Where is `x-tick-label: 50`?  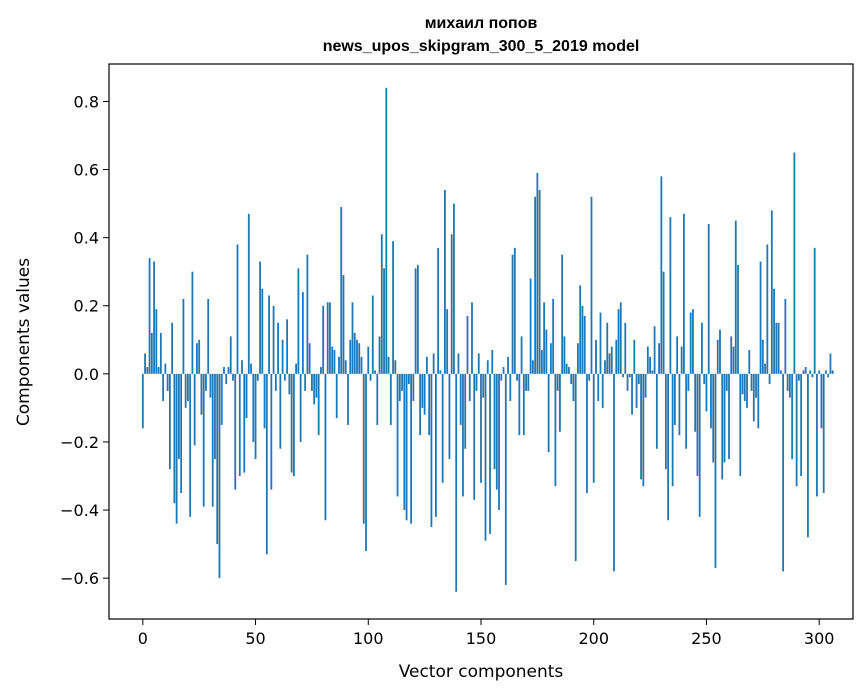 x-tick-label: 50 is located at coordinates (255, 638).